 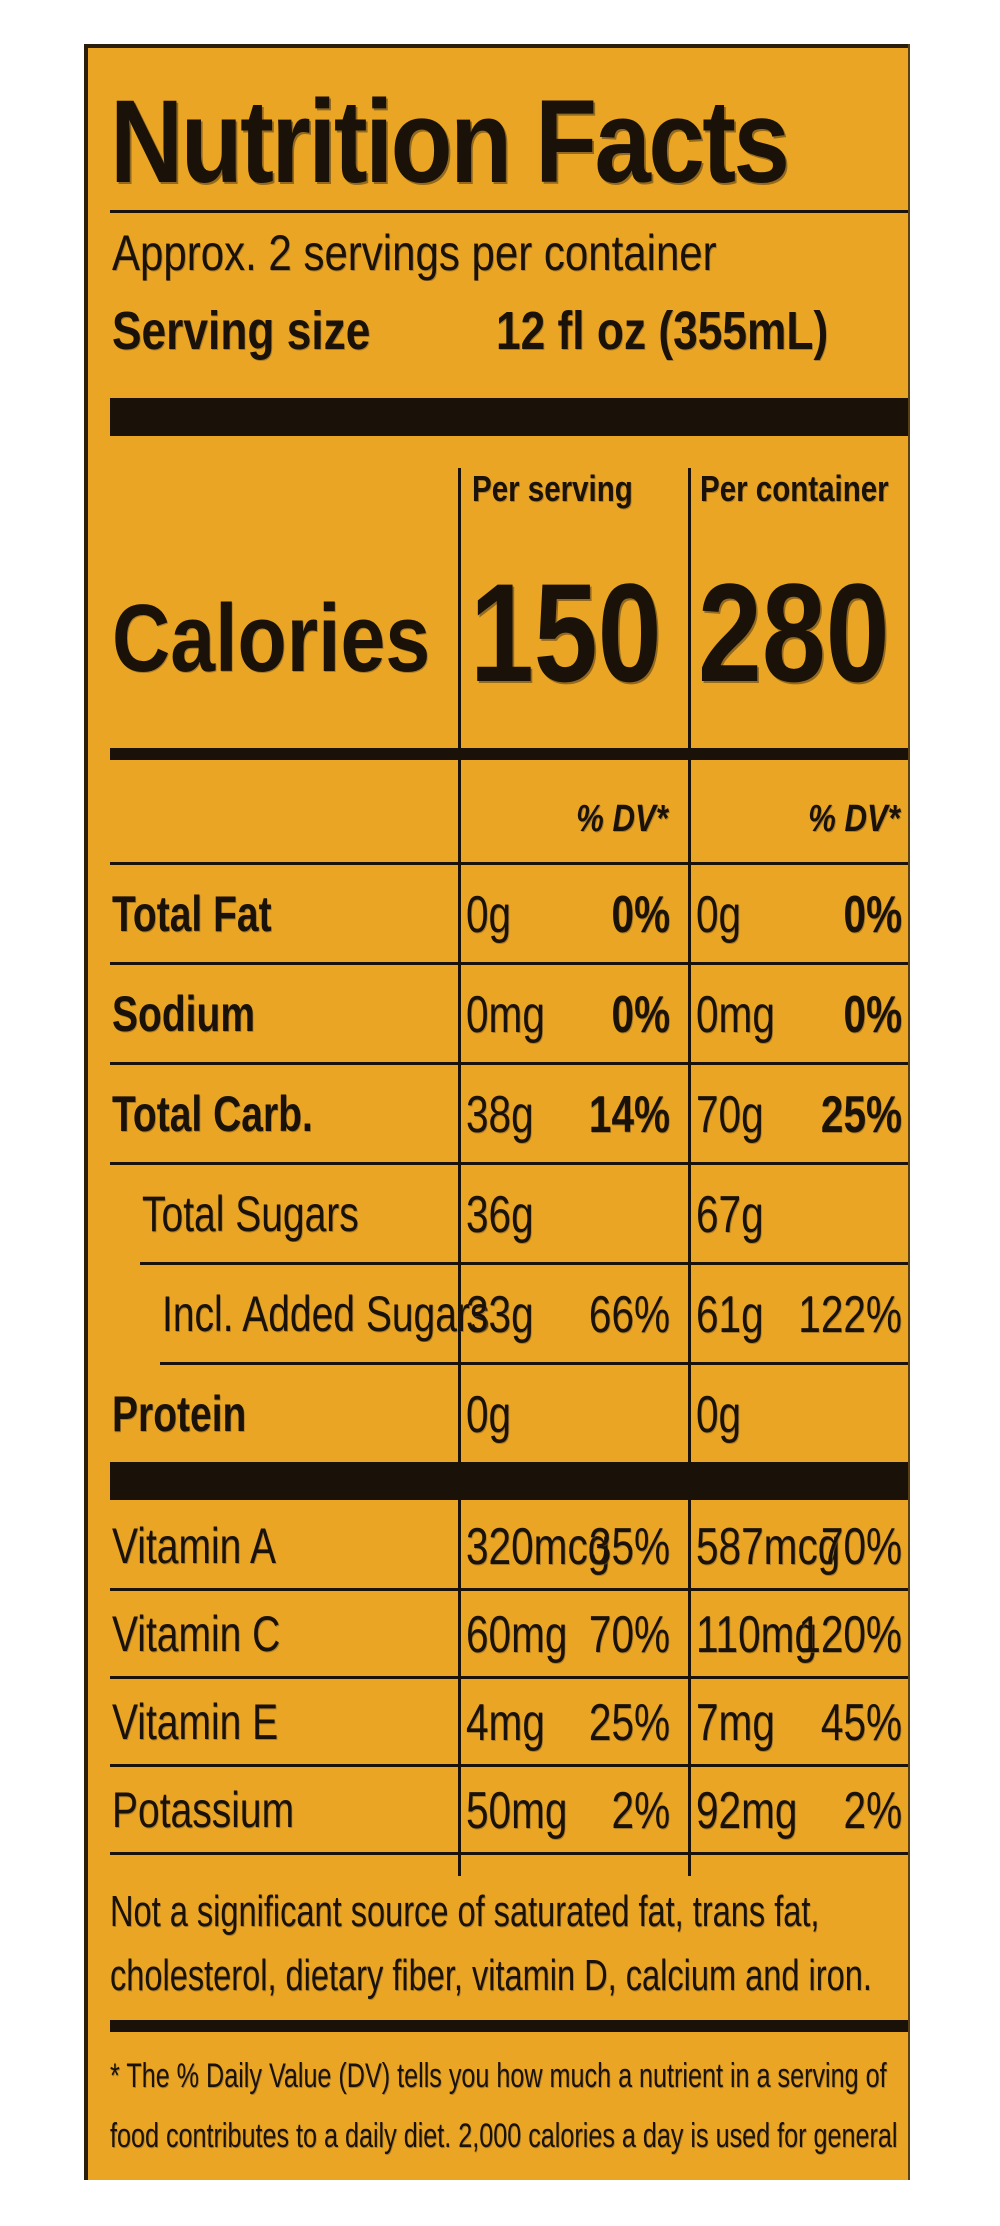 I want to click on serving-dv: 70%, so click(x=629, y=1635).